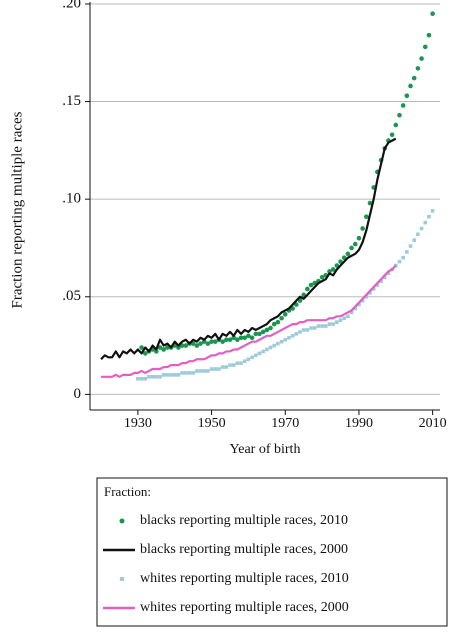  What do you see at coordinates (244, 607) in the screenshot?
I see `legend-label: whites reporting multiple races, 2000` at bounding box center [244, 607].